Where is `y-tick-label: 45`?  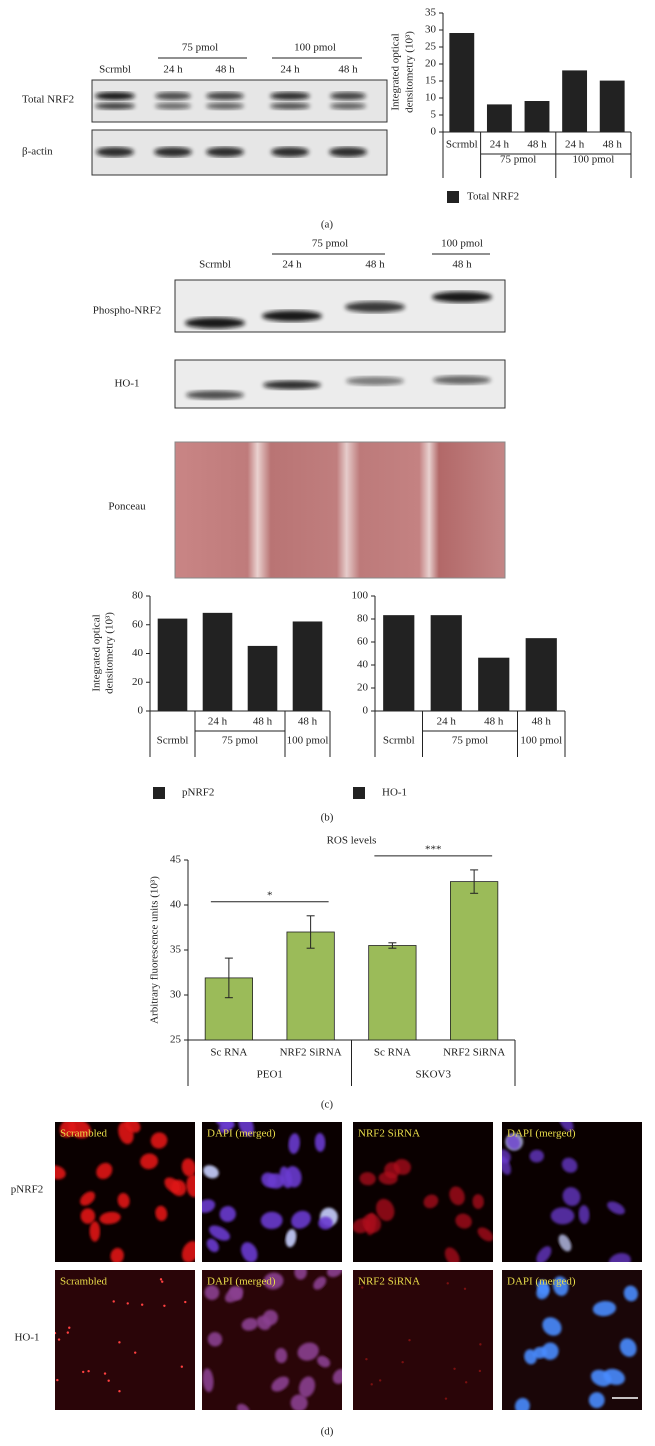
y-tick-label: 45 is located at coordinates (176, 860).